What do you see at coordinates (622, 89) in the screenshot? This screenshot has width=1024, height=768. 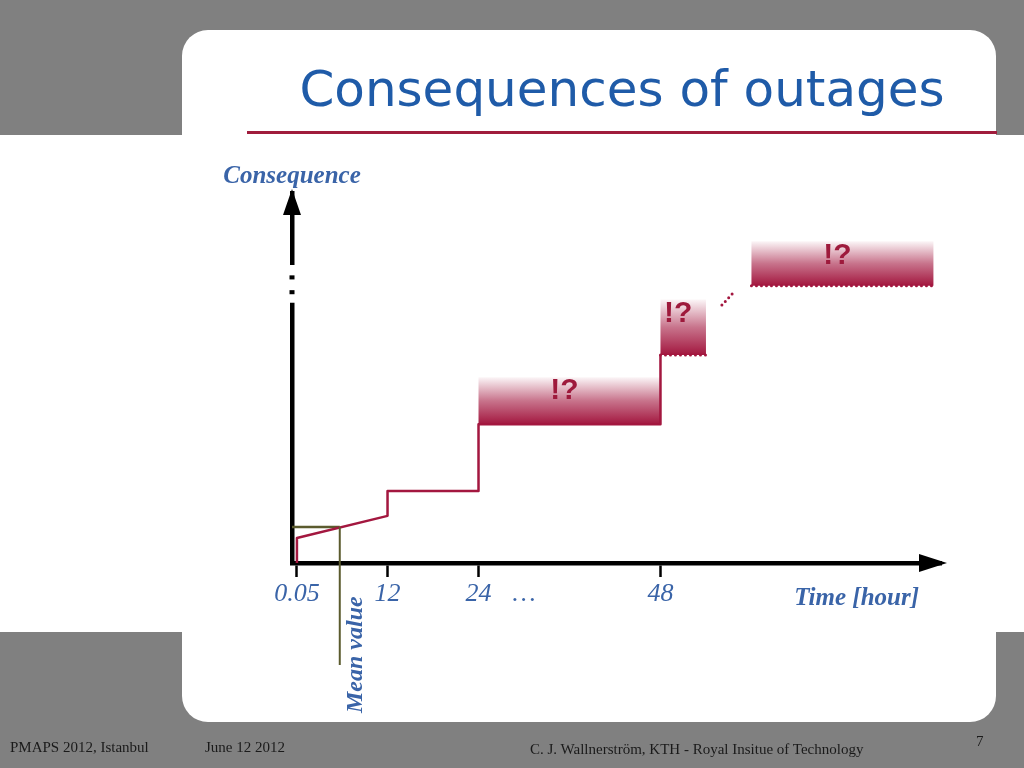 I see `chart-title: Consequences of outages` at bounding box center [622, 89].